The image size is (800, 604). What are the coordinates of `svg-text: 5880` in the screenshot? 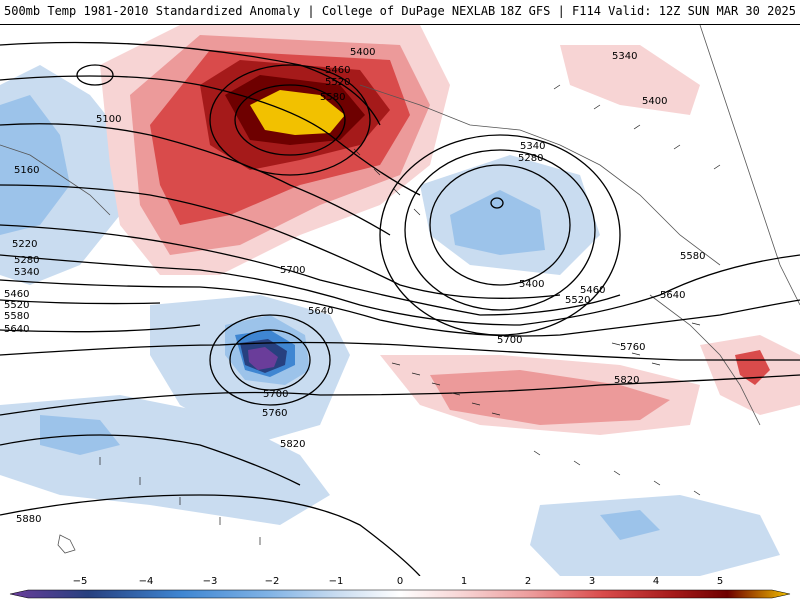 It's located at (28, 519).